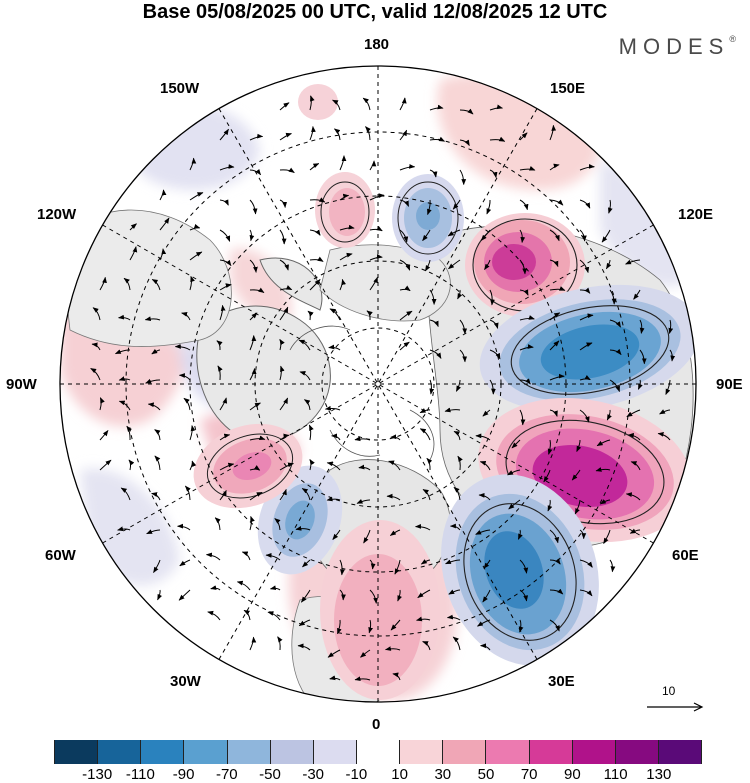 This screenshot has width=750, height=783. I want to click on reference-vector-value: 10, so click(669, 691).